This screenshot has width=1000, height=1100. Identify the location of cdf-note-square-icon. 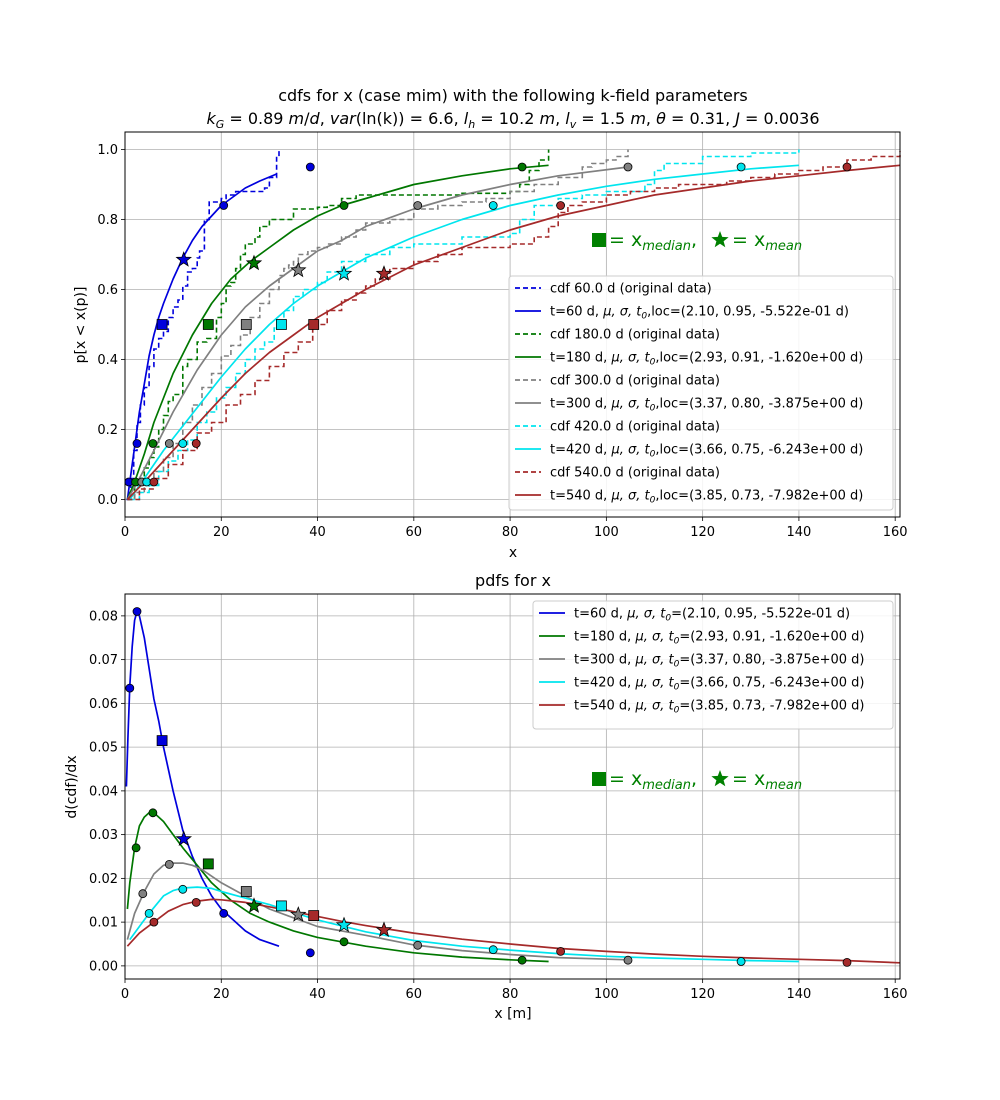
(599, 240).